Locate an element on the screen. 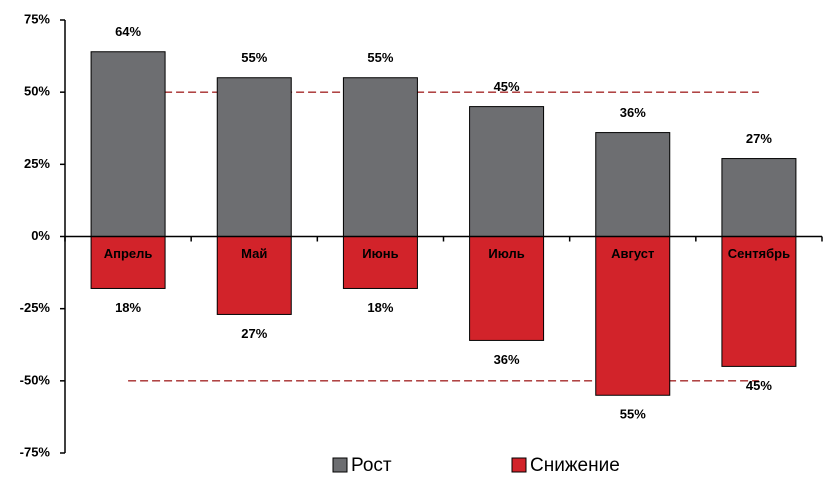 Image resolution: width=829 pixels, height=477 pixels. x-tick-label: Май is located at coordinates (254, 253).